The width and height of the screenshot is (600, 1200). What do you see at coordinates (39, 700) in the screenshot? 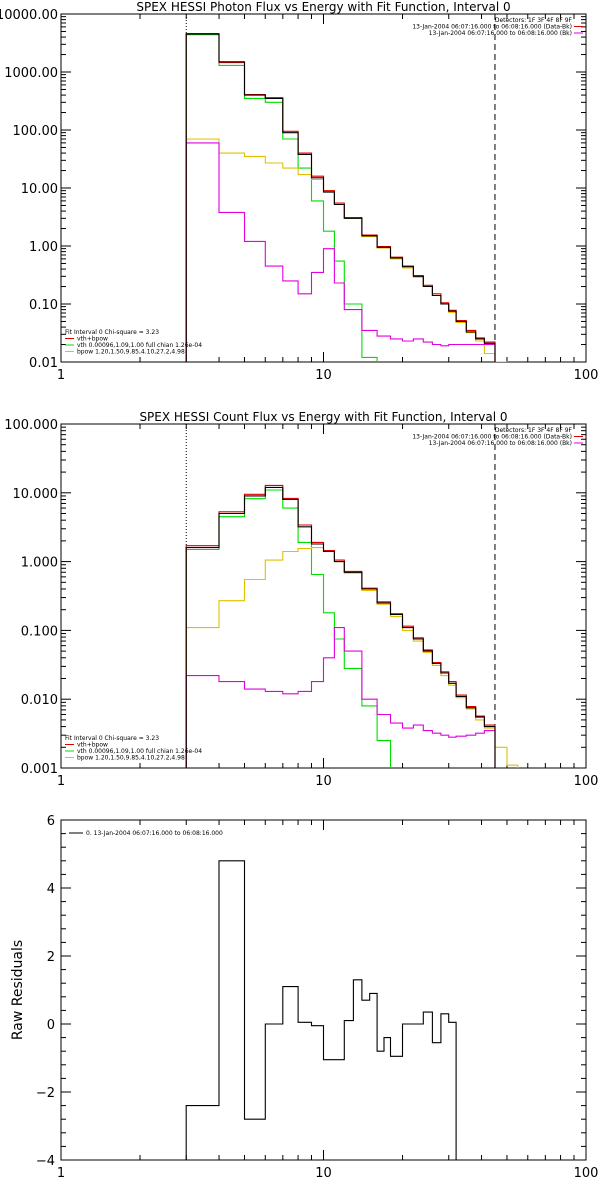
I see `y-tick-label: 0.010` at bounding box center [39, 700].